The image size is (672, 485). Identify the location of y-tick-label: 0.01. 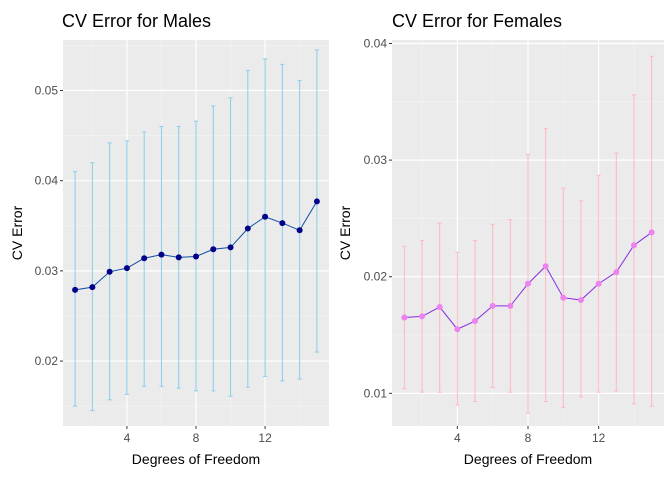
(376, 393).